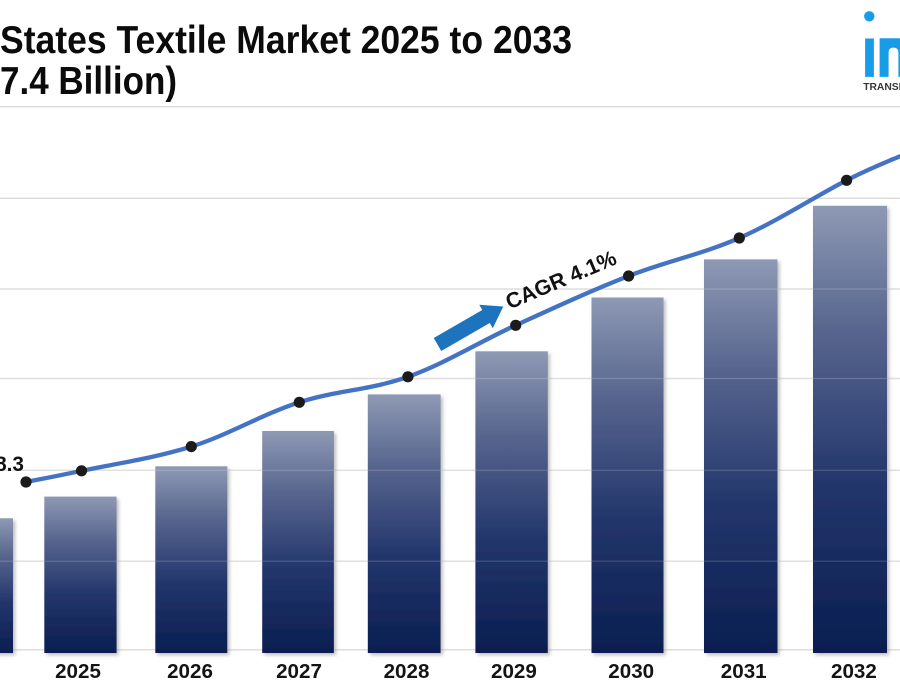  I want to click on svg-text: 2028, so click(407, 671).